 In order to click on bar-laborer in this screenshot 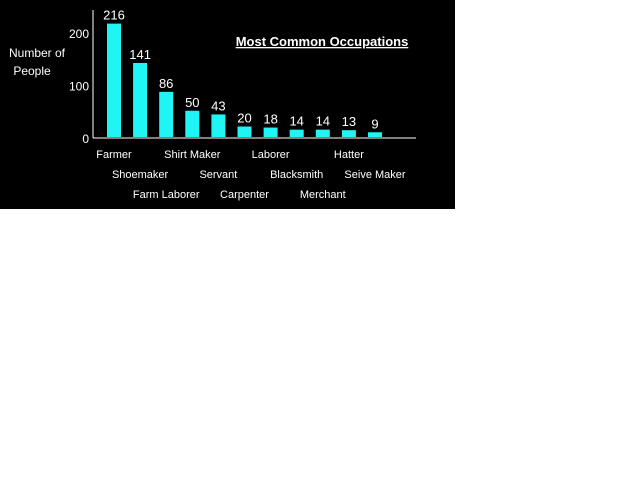, I will do `click(270, 132)`.